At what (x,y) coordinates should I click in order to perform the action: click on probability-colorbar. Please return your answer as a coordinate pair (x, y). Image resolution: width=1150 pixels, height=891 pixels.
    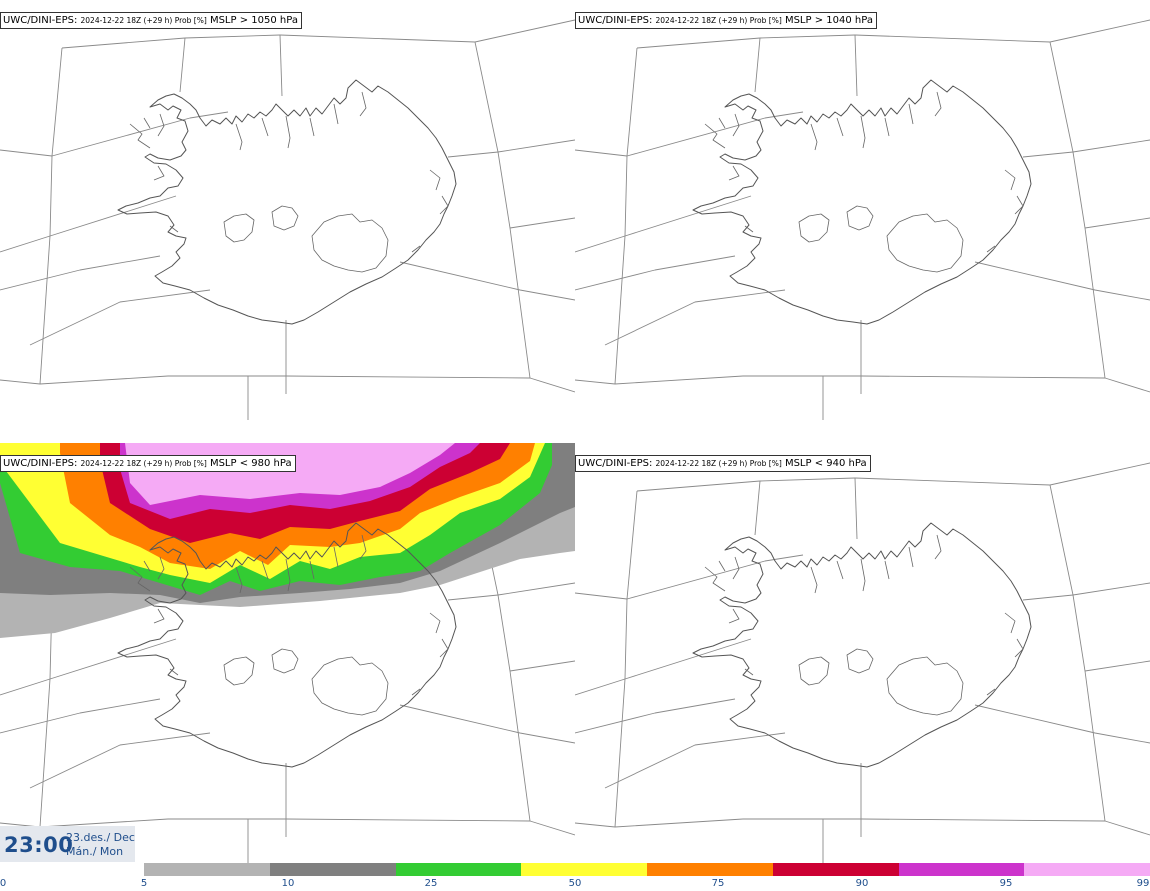
    Looking at the image, I should click on (647, 869).